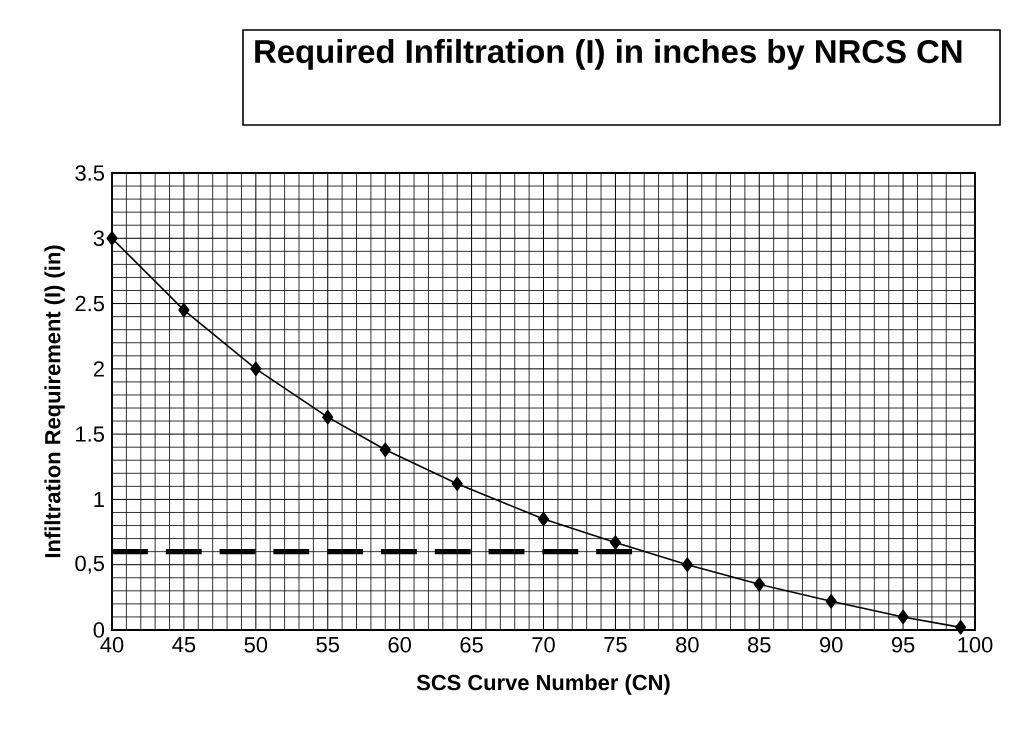 This screenshot has height=744, width=1009. Describe the element at coordinates (99, 630) in the screenshot. I see `y-tick-label: 0` at that location.